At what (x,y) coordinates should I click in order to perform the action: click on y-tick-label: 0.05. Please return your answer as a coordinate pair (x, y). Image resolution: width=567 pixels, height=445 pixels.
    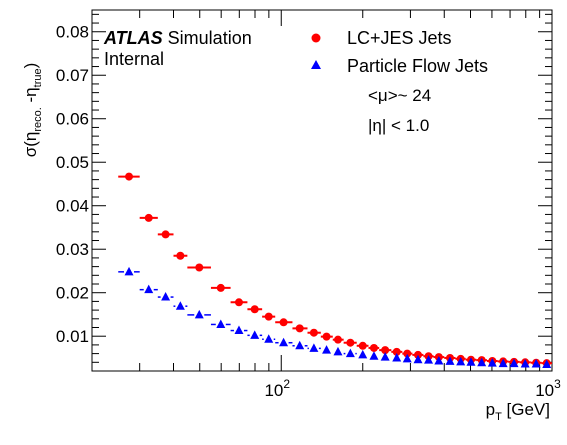
    Looking at the image, I should click on (72, 162).